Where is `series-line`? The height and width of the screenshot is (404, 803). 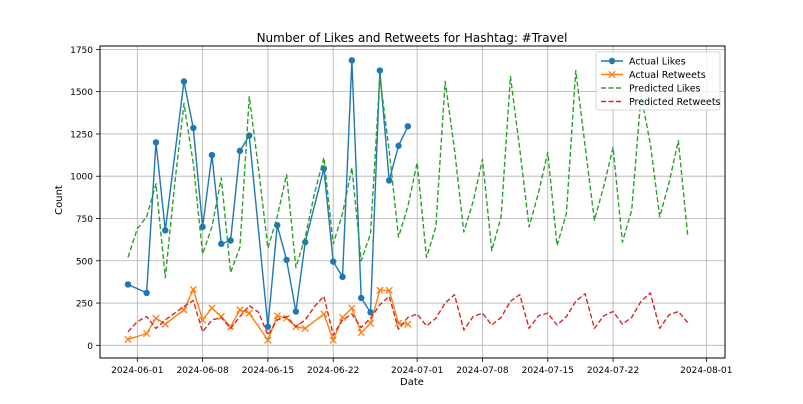
series-line is located at coordinates (408, 314).